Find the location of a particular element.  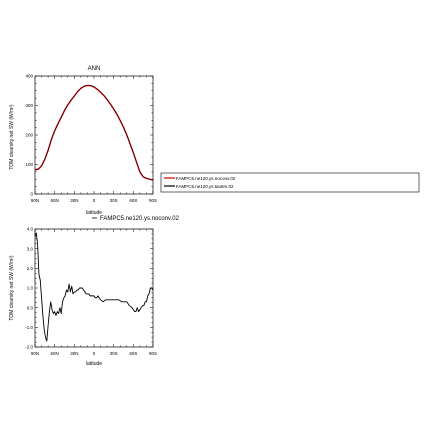

y-tick-label: -1.0 is located at coordinates (29, 327).